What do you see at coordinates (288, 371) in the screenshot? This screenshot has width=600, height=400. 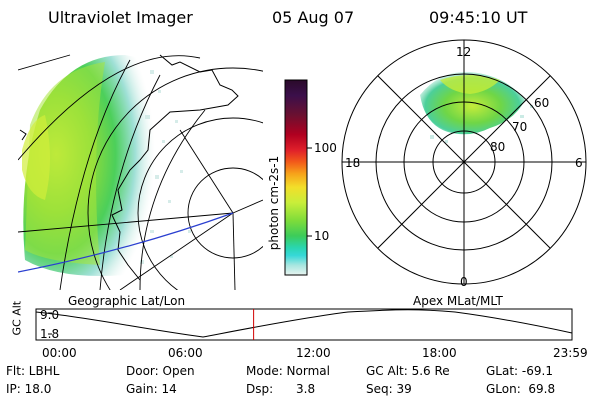 I see `mode-readout: Mode: Normal` at bounding box center [288, 371].